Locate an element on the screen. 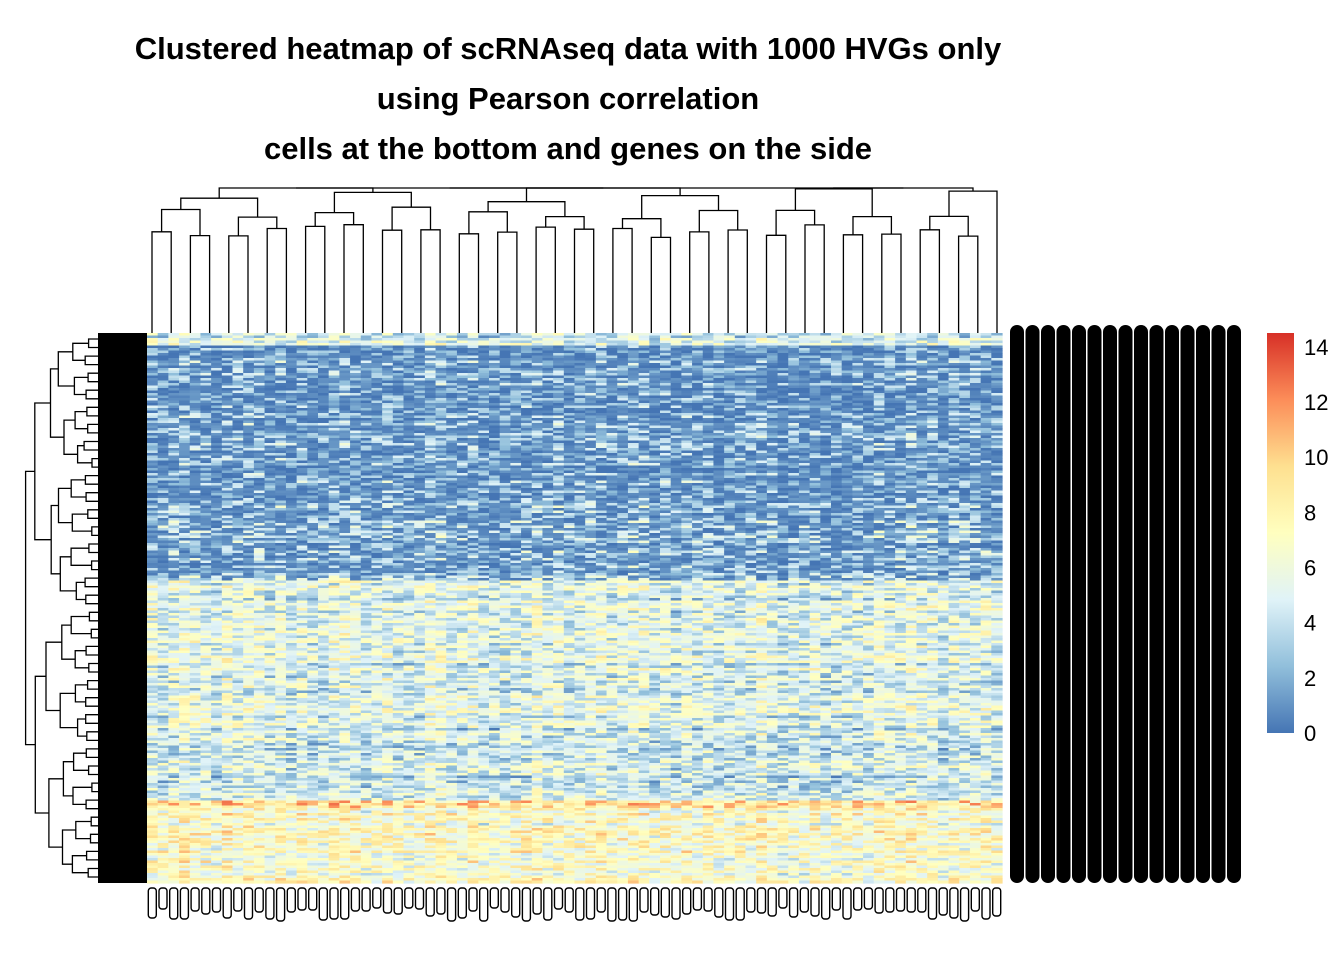 Image resolution: width=1344 pixels, height=960 pixels. row-labels is located at coordinates (122, 608).